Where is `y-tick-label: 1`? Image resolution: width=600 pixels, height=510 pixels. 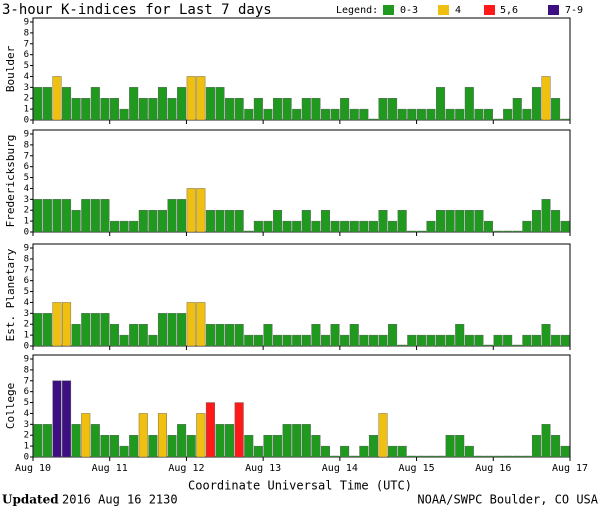 y-tick-label: 1 is located at coordinates (26, 336).